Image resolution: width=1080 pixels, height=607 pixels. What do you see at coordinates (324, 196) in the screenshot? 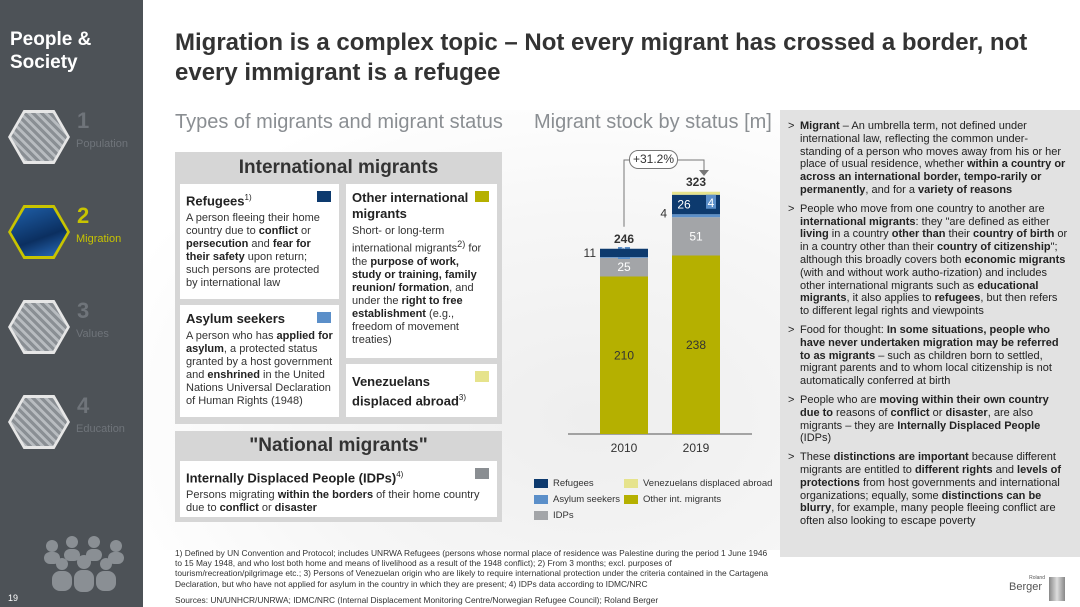
I see `refugees-color-swatch` at bounding box center [324, 196].